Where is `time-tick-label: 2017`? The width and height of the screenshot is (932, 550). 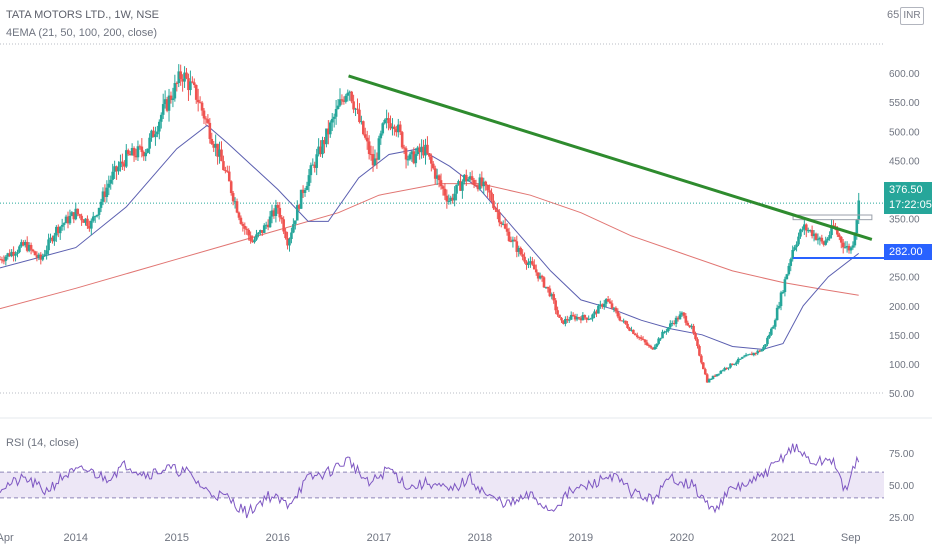
time-tick-label: 2017 is located at coordinates (379, 538).